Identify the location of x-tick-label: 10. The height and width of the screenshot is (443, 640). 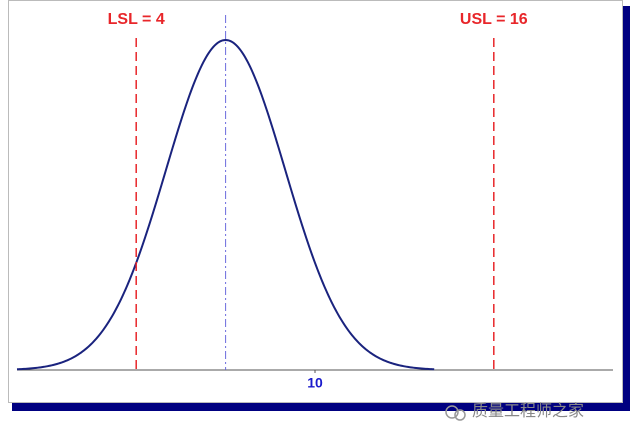
(315, 383).